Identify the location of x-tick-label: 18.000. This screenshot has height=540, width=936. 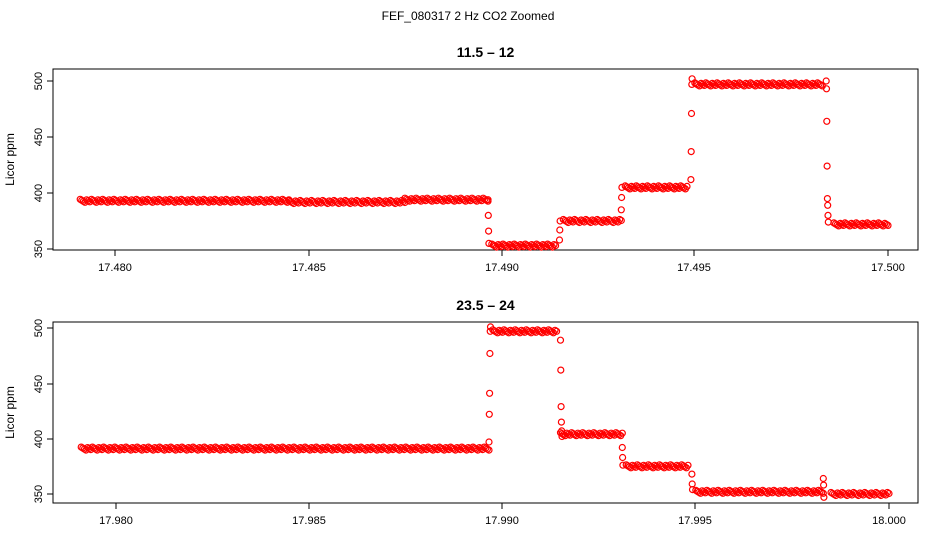
(889, 521).